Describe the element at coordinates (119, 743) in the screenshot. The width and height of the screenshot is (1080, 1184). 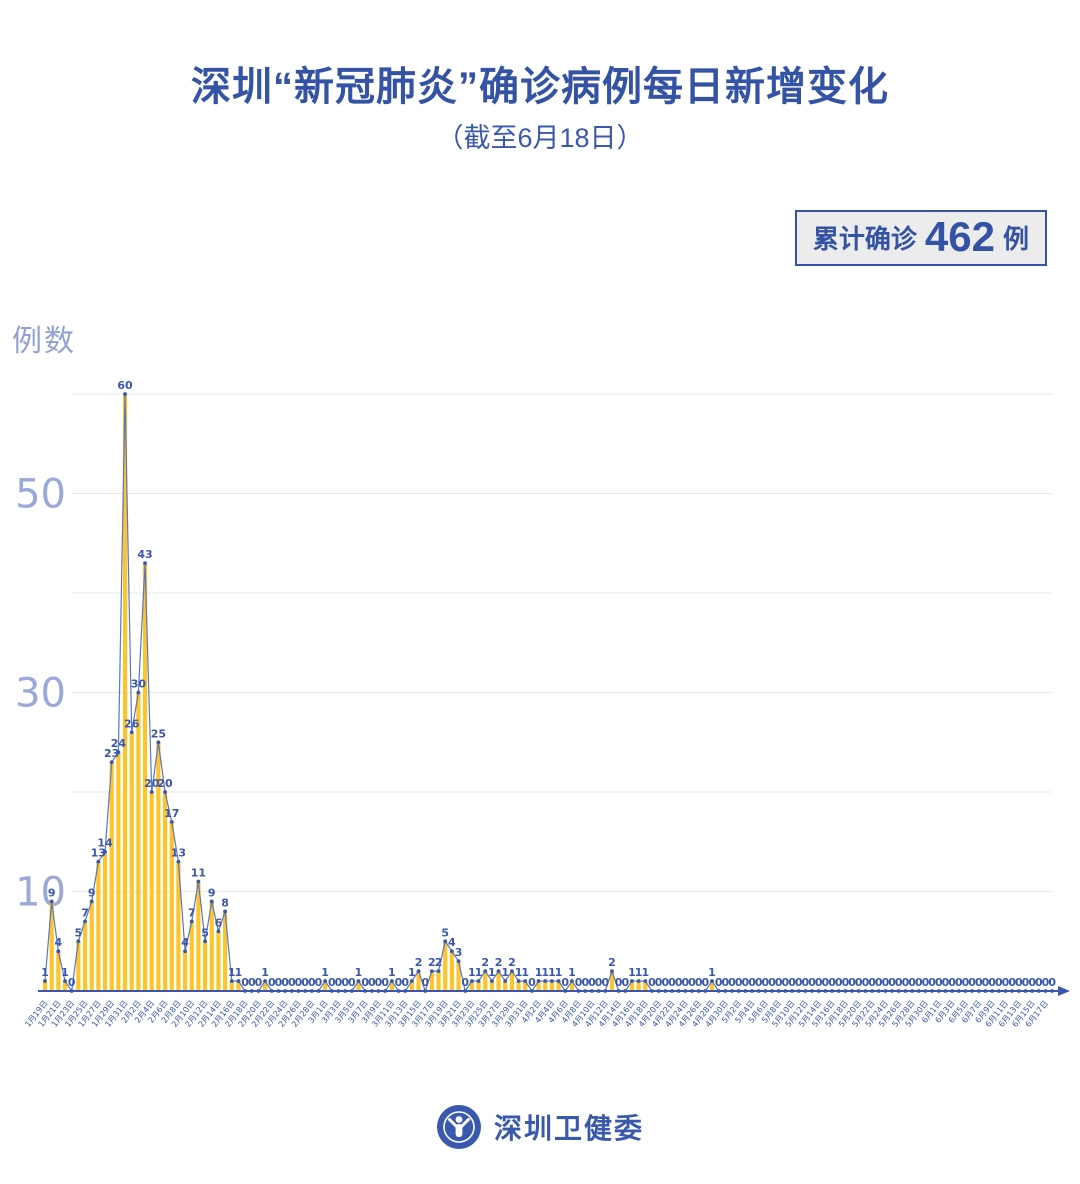
I see `data-point-label: 24` at that location.